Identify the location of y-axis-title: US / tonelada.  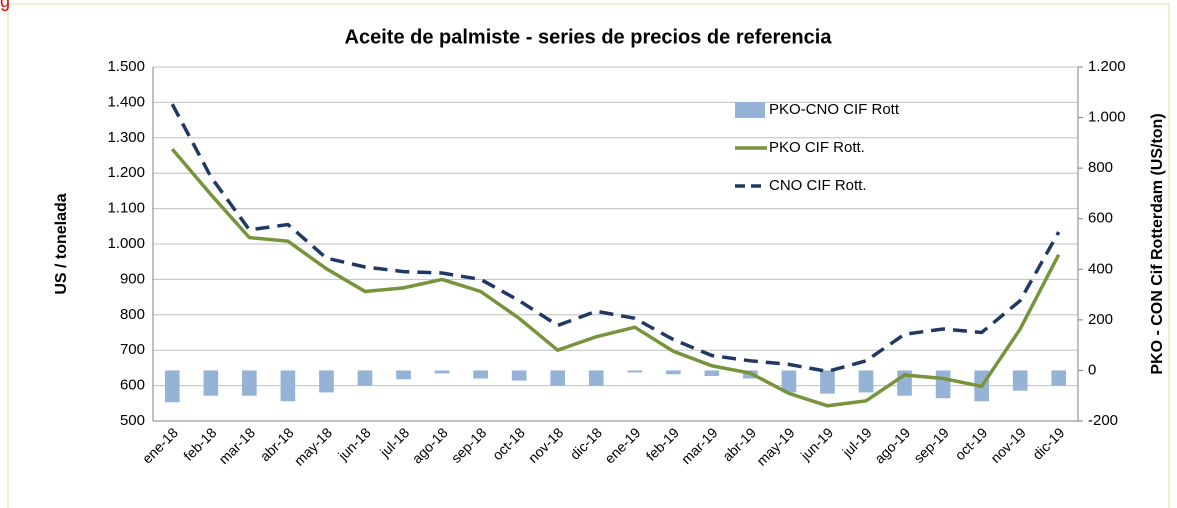
(61, 243).